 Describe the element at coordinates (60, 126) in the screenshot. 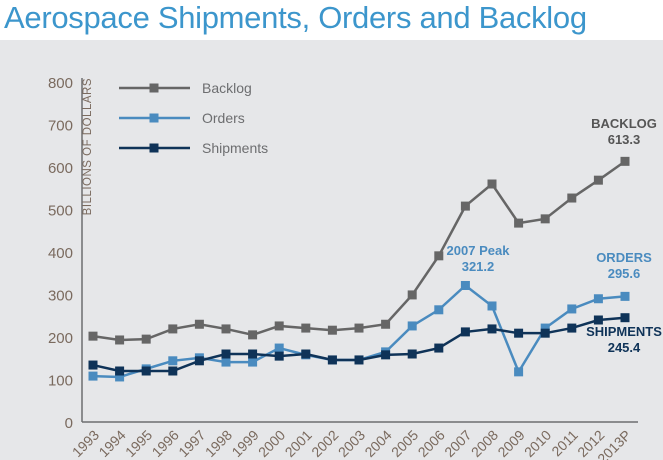

I see `y-tick-label: 700` at that location.